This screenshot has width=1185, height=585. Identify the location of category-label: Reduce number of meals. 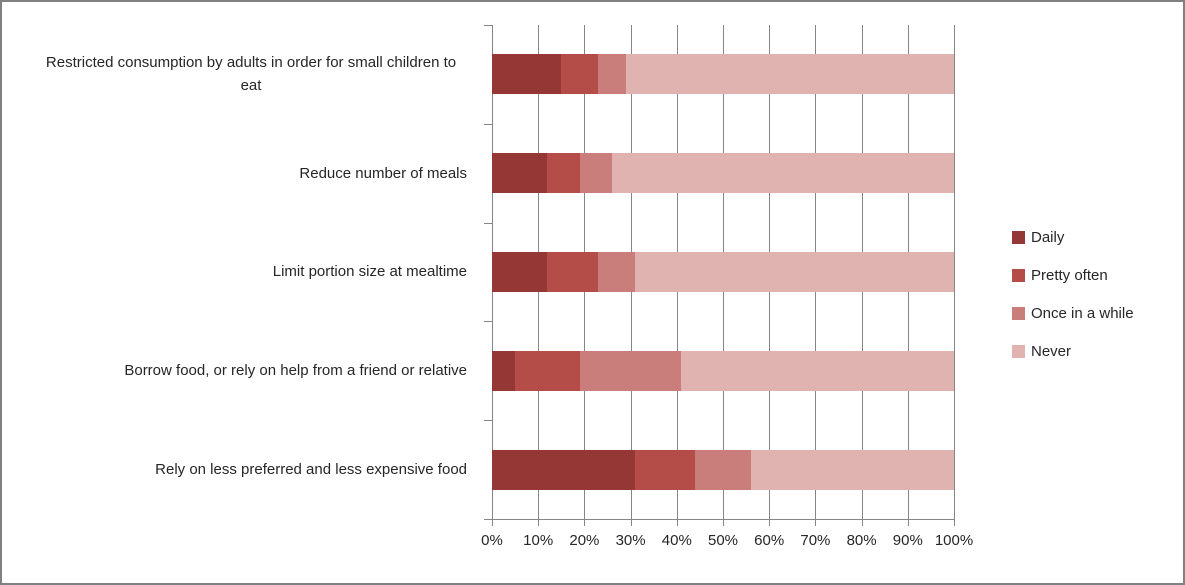
(245, 173).